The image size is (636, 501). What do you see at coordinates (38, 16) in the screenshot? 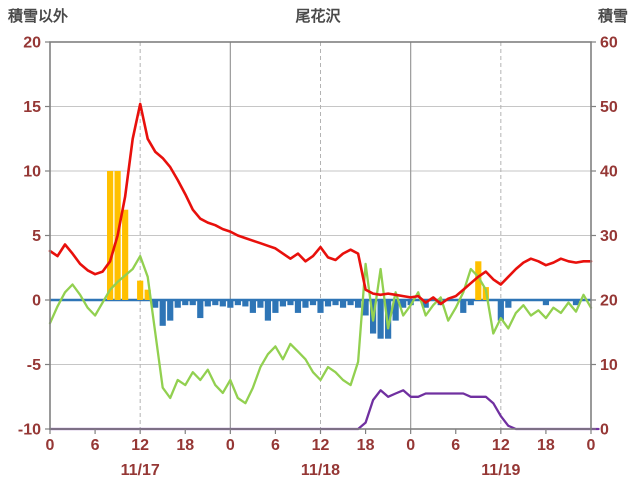
I see `left-axis-title: 積雪以外` at bounding box center [38, 16].